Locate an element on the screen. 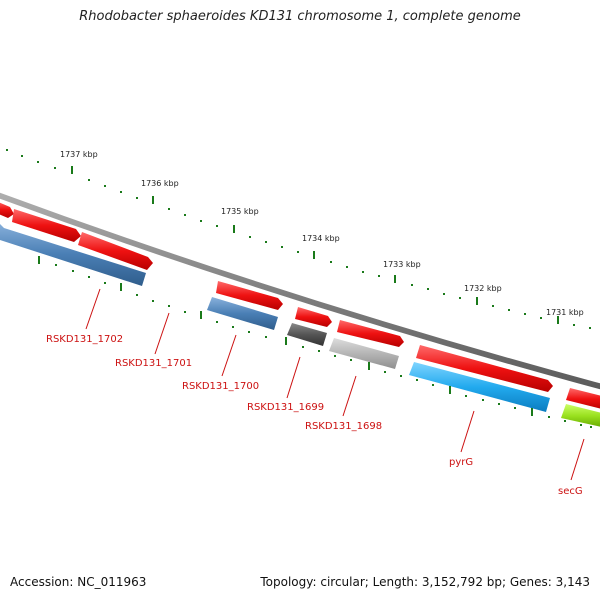 This screenshot has height=600, width=600. gene-label-secG: secG is located at coordinates (570, 491).